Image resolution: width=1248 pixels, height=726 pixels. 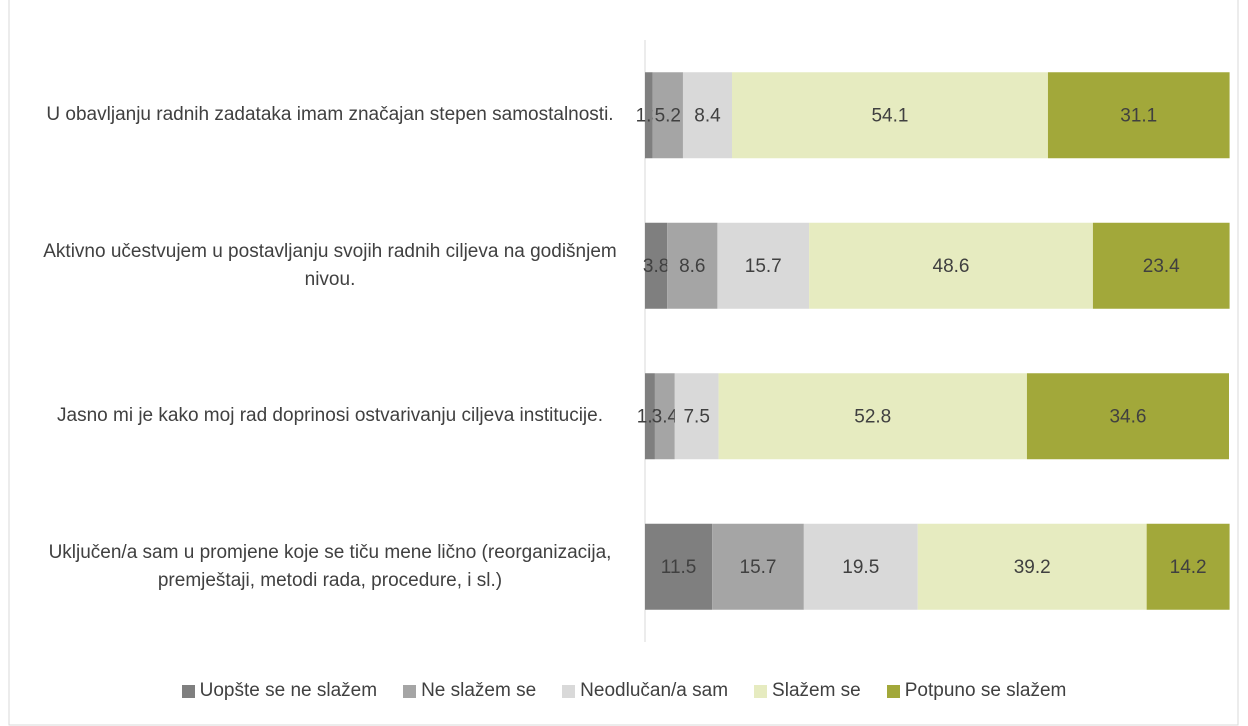 What do you see at coordinates (985, 690) in the screenshot?
I see `legend-label: Potpuno se slažem` at bounding box center [985, 690].